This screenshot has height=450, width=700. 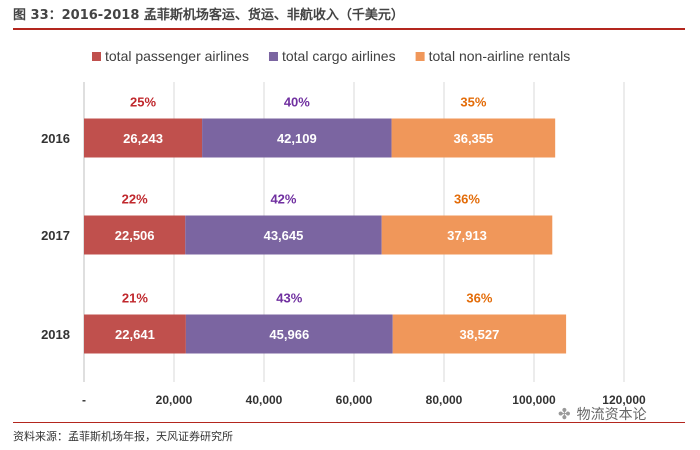 What do you see at coordinates (624, 400) in the screenshot?
I see `x-tick-label: 120,000` at bounding box center [624, 400].